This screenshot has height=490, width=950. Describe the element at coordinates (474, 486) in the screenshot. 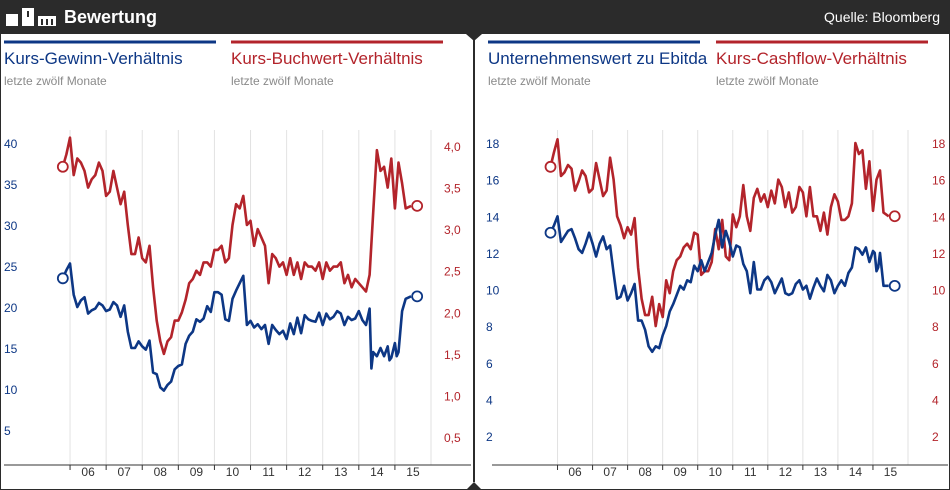

I see `divider-bottom-arrow` at that location.